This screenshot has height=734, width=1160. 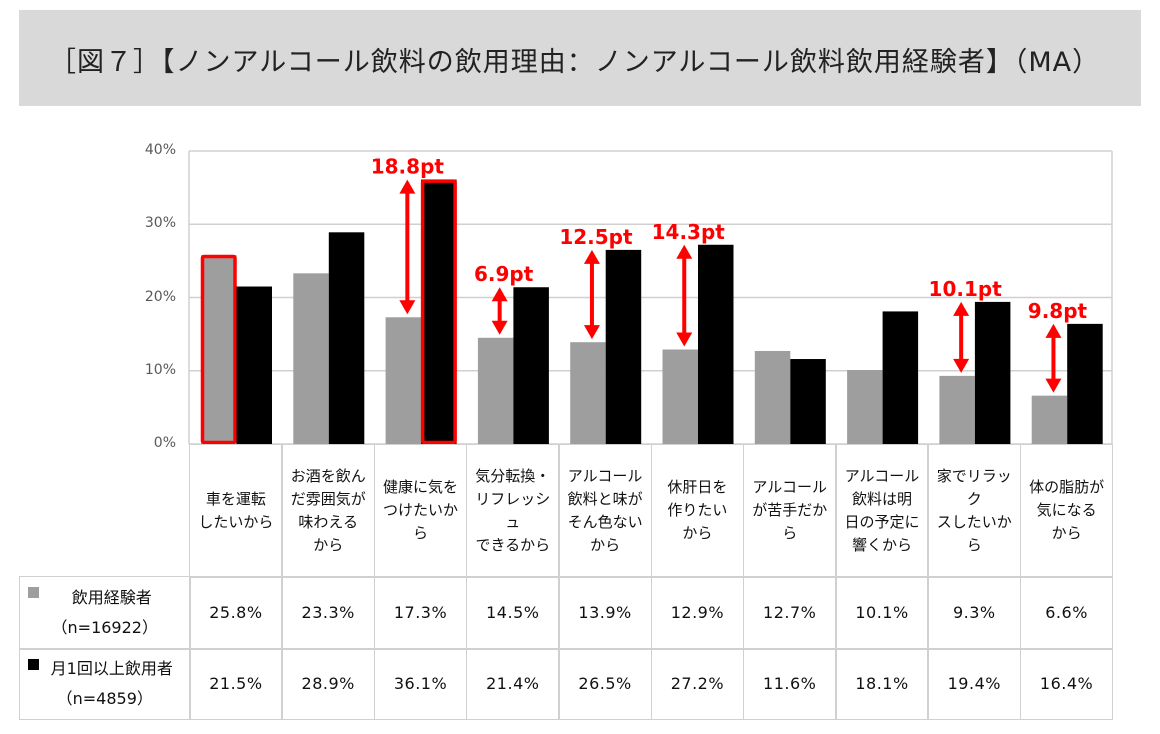 I want to click on category-label-line: 味わえる, so click(x=328, y=521).